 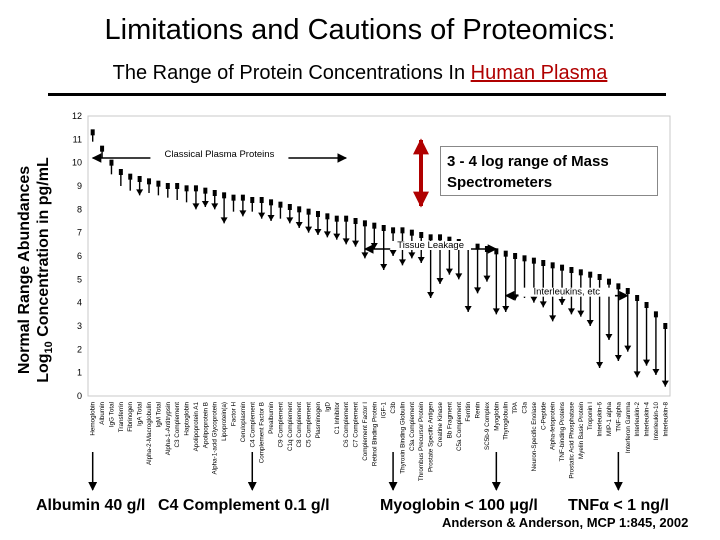 What do you see at coordinates (121, 417) in the screenshot?
I see `category-label: Transferrin` at bounding box center [121, 417].